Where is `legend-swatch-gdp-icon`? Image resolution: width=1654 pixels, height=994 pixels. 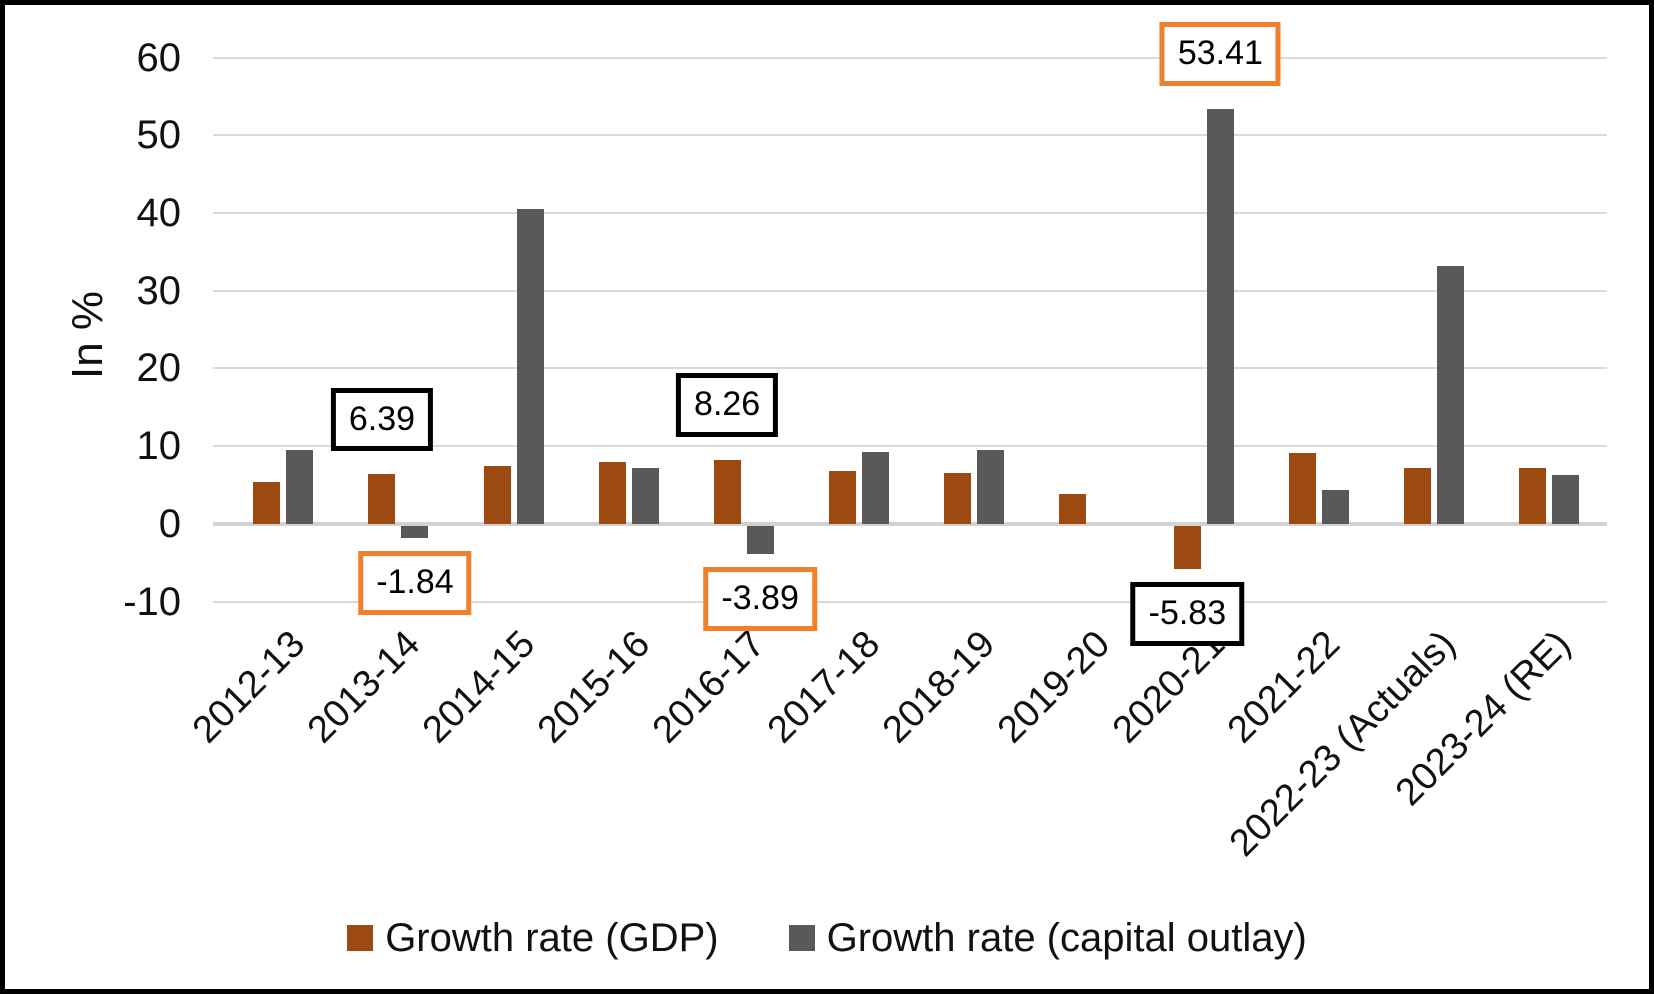 legend-swatch-gdp-icon is located at coordinates (360, 938).